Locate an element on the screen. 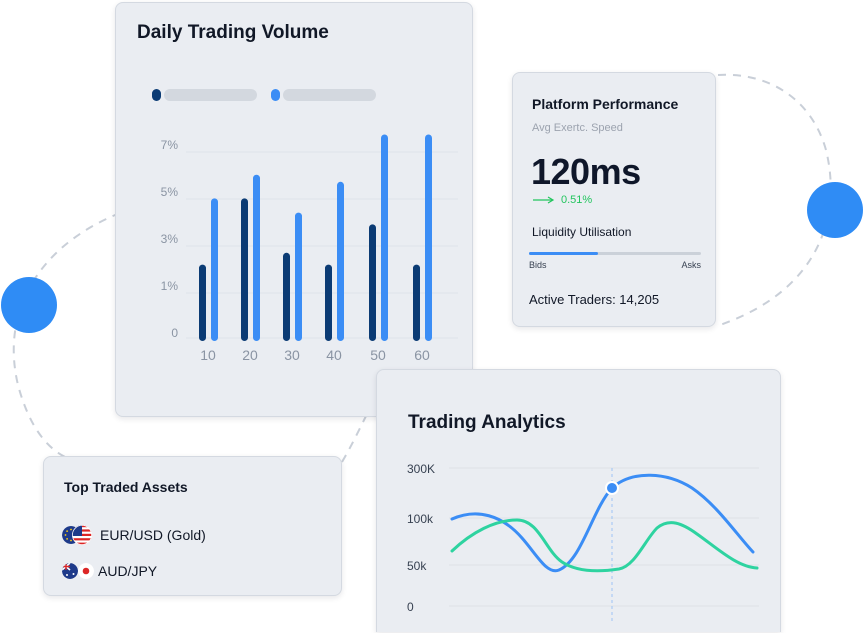 The width and height of the screenshot is (864, 633). au-jp-flags-icon is located at coordinates (80, 571).